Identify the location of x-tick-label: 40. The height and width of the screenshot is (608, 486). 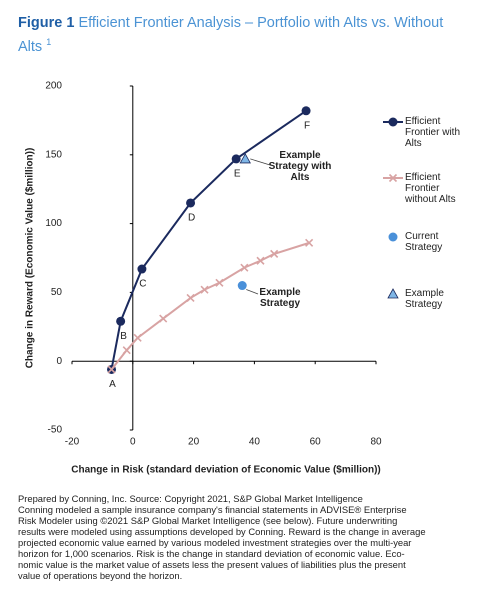
(255, 442).